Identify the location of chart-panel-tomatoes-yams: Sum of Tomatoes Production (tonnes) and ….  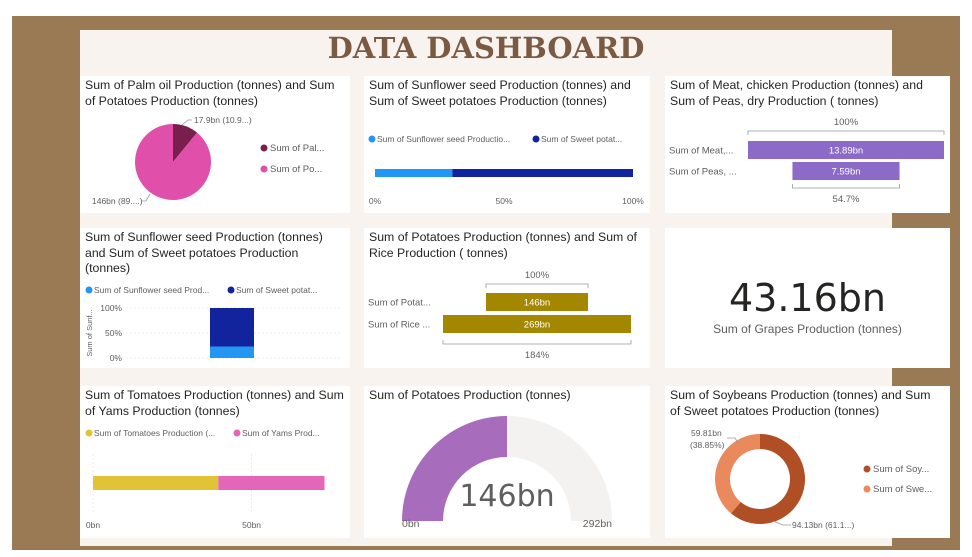
(215, 462).